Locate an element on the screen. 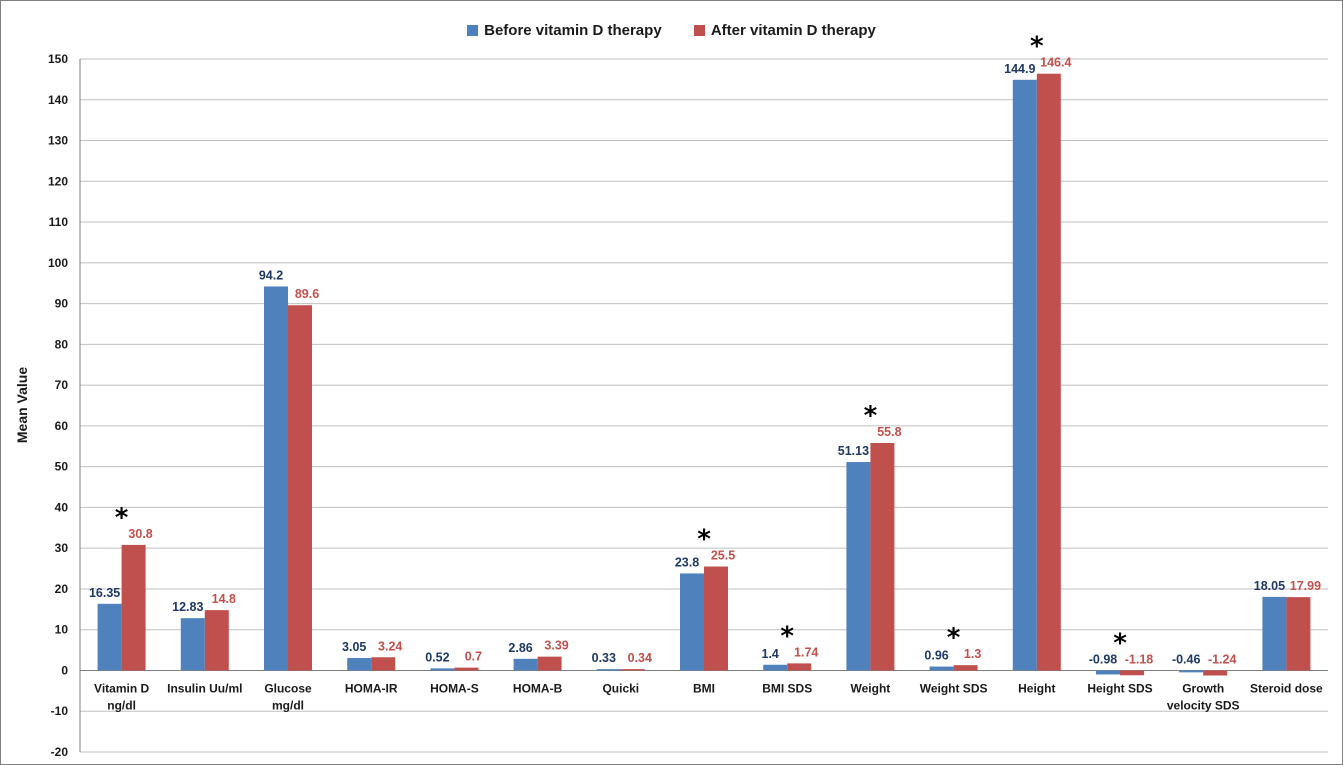 The height and width of the screenshot is (765, 1343). legend-label-before: Before vitamin D therapy is located at coordinates (573, 30).